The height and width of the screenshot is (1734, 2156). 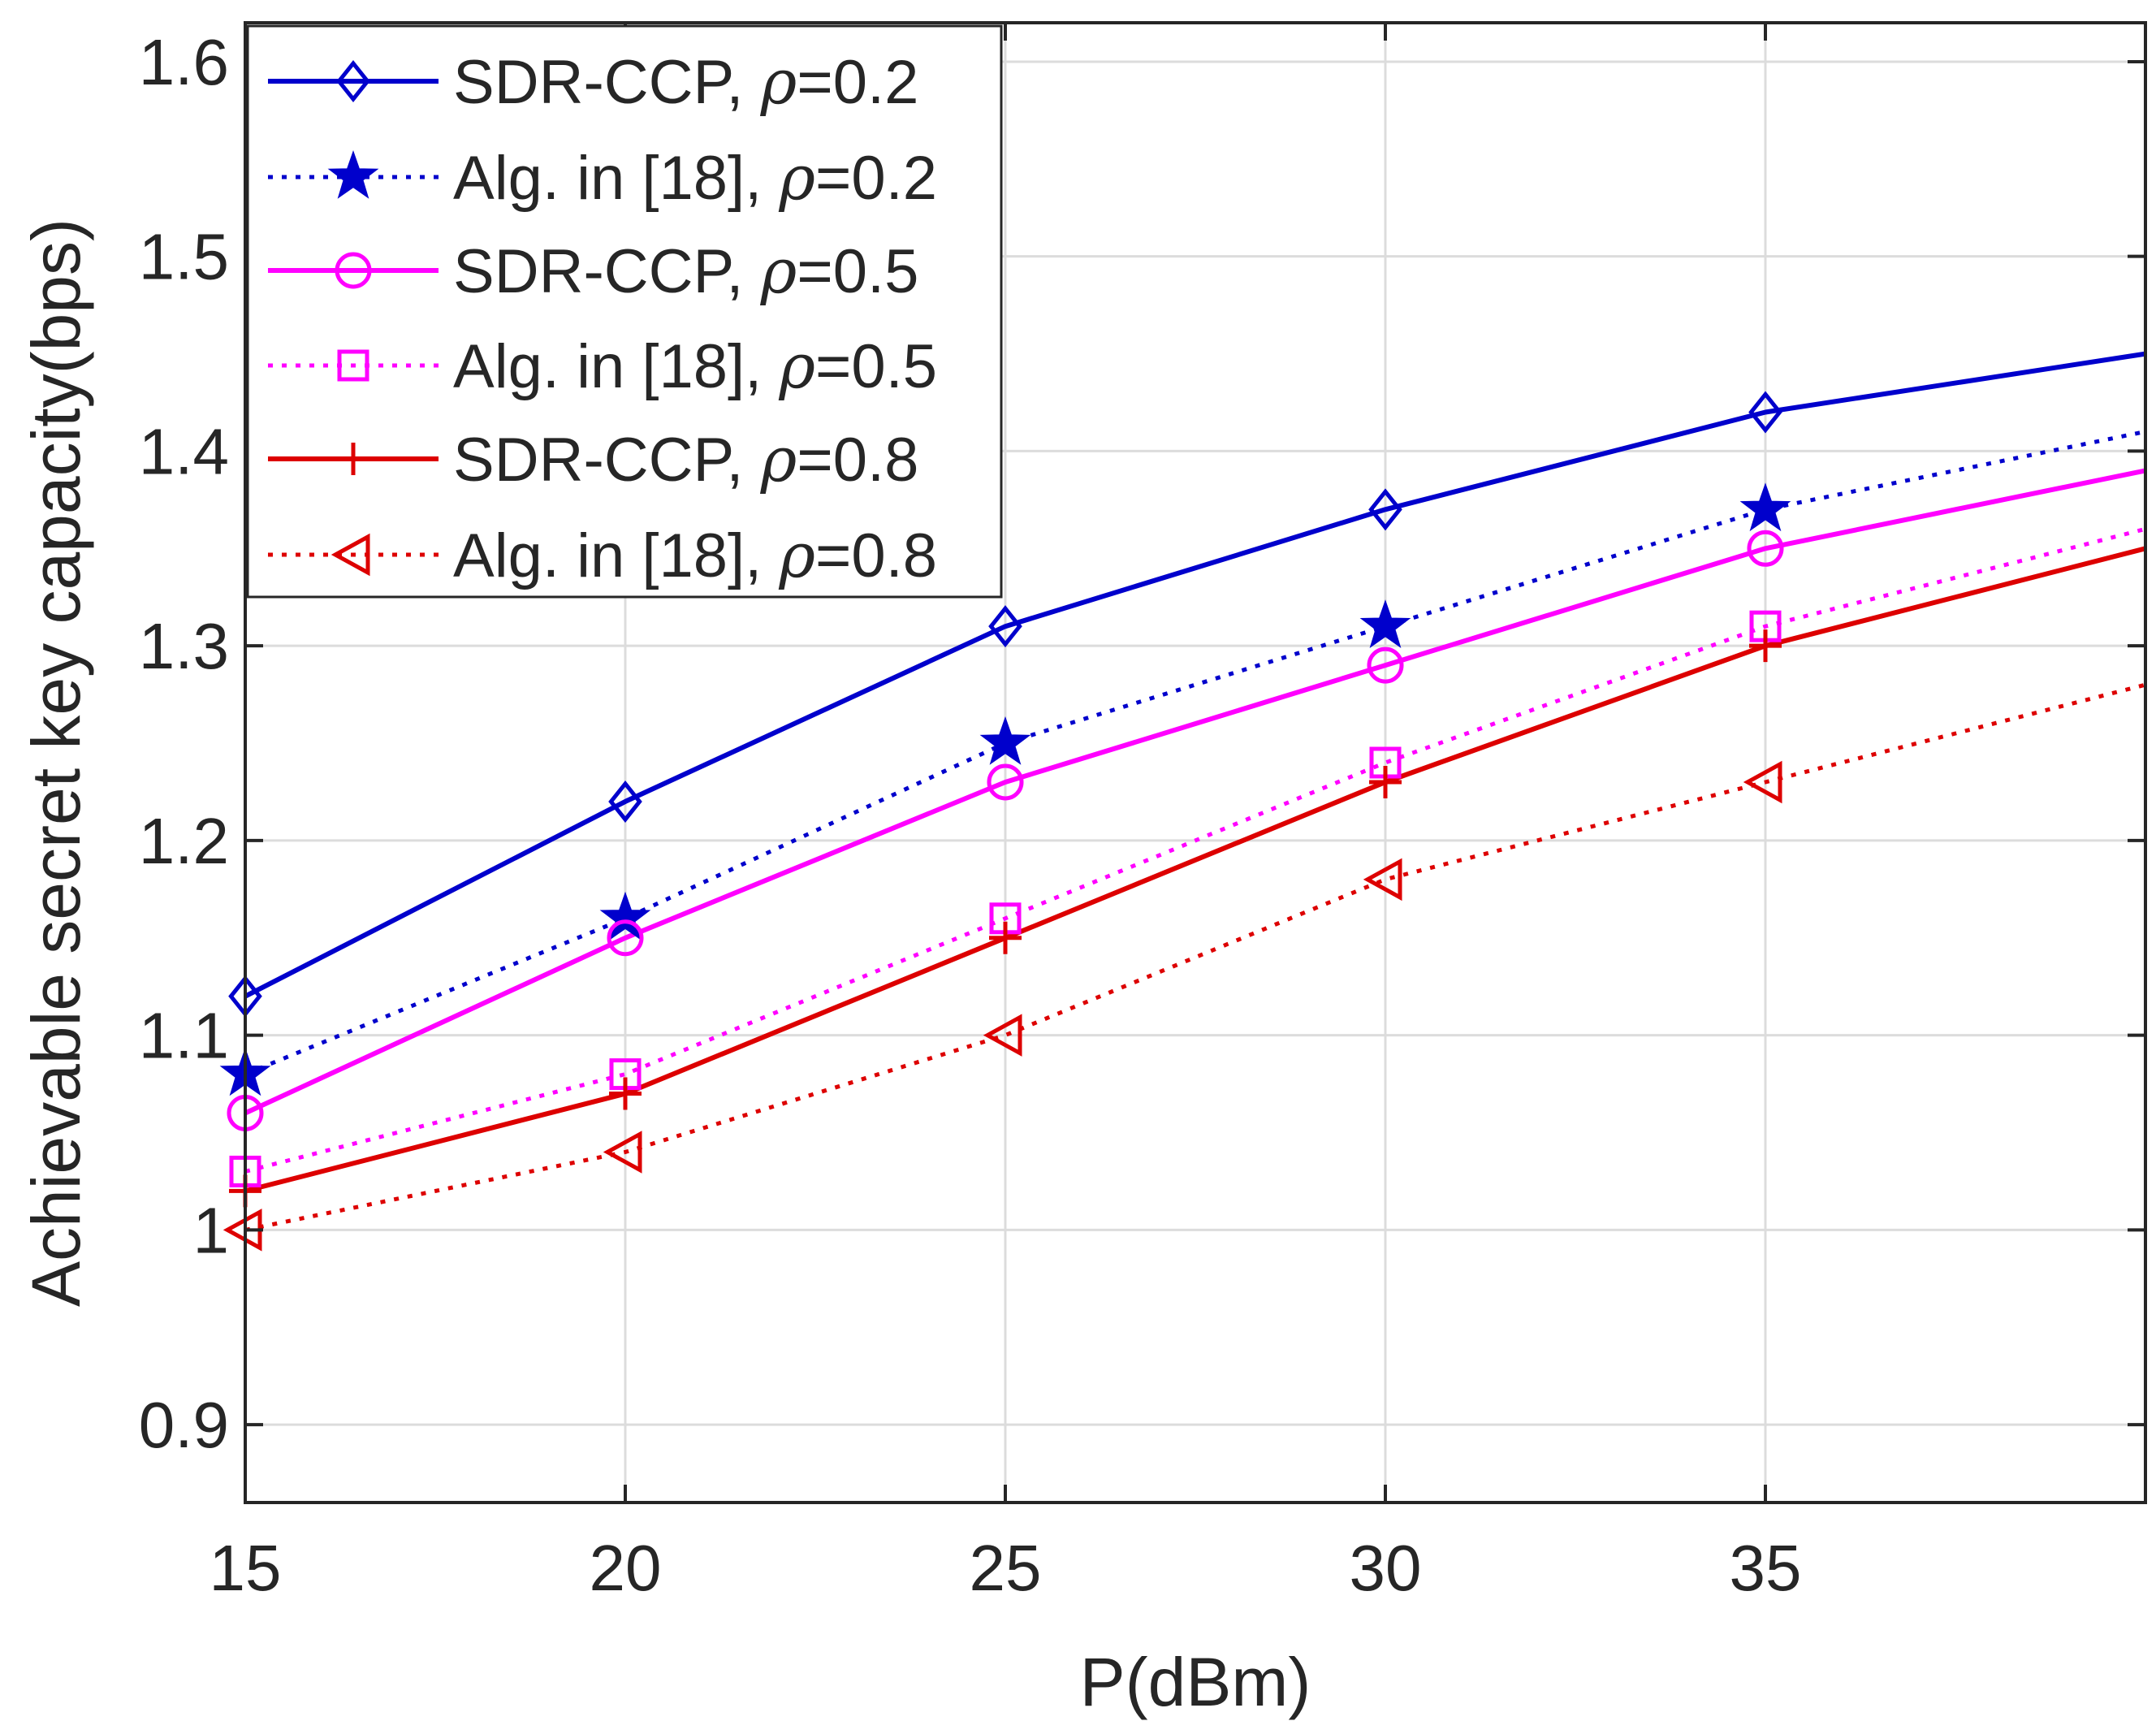 I want to click on legend-entry: Alg. in [18], ρ=0.8, so click(x=602, y=555).